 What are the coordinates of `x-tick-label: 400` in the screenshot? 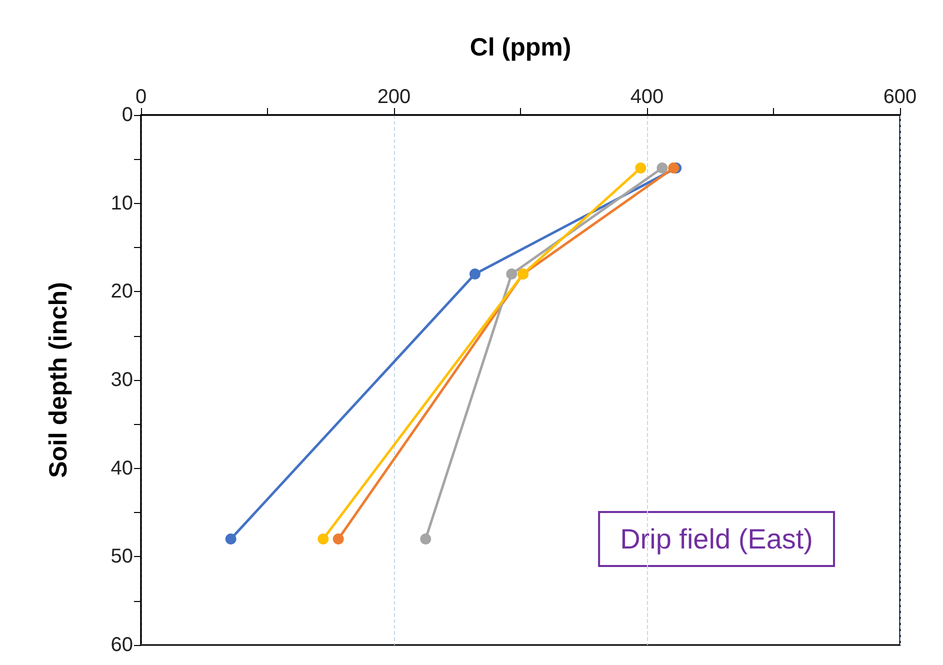 It's located at (647, 97).